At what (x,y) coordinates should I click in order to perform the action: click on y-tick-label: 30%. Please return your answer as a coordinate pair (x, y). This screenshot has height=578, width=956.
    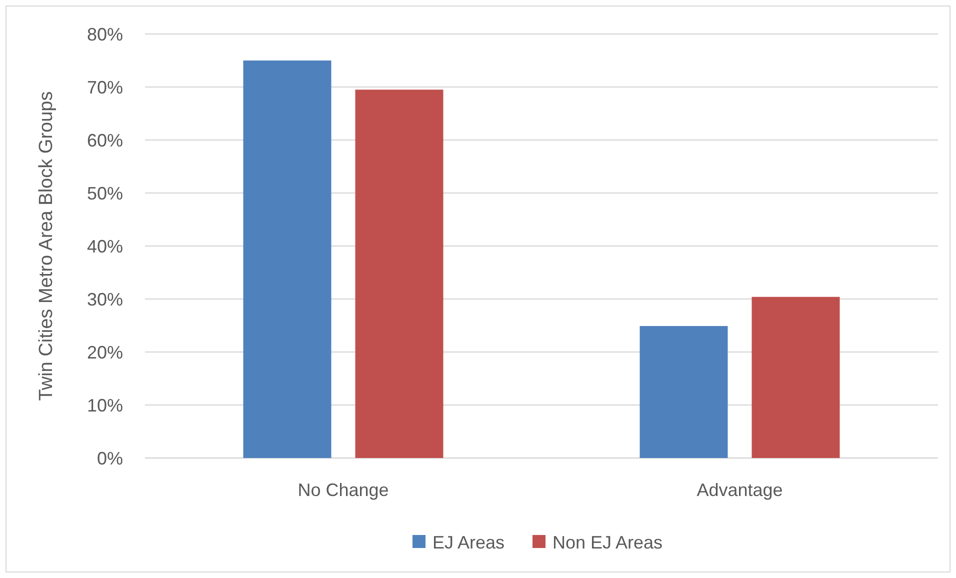
    Looking at the image, I should click on (104, 299).